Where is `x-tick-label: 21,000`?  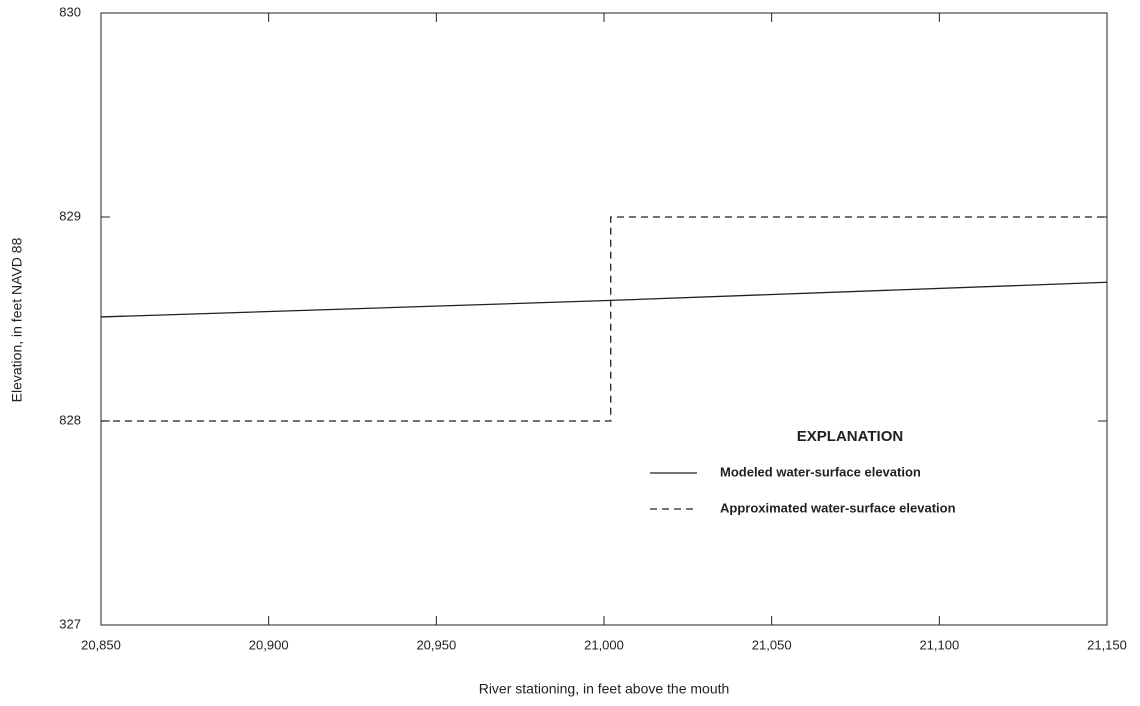 x-tick-label: 21,000 is located at coordinates (604, 644).